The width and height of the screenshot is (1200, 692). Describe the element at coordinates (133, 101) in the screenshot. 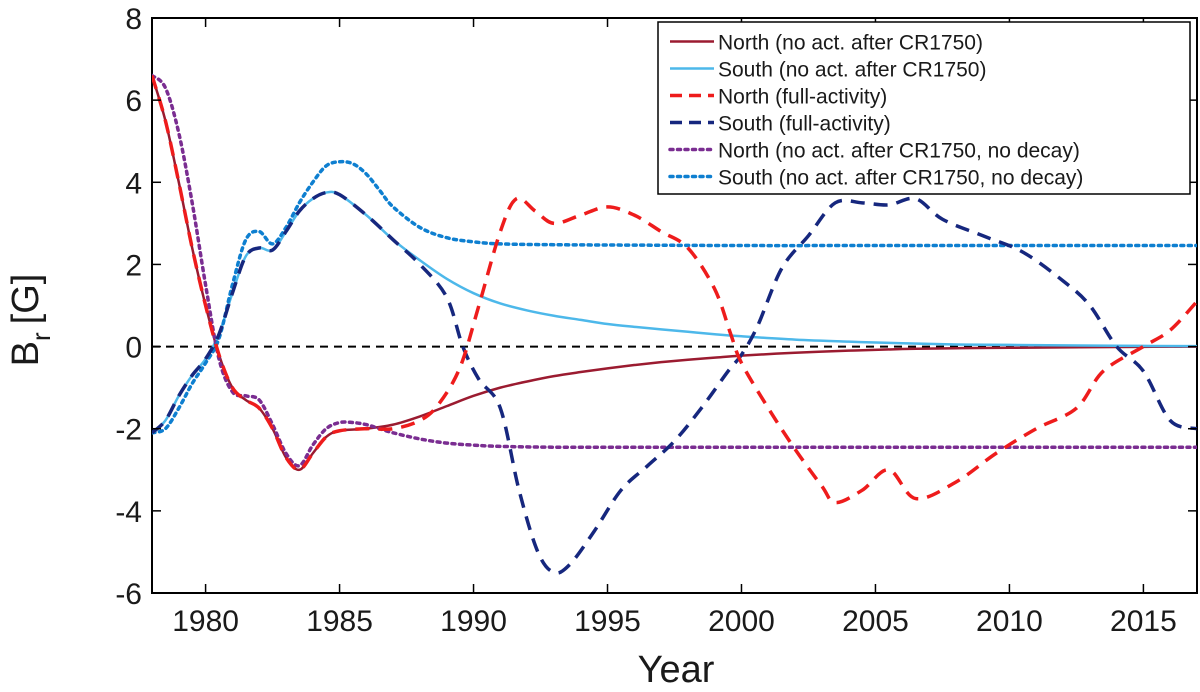

I see `y-tick-label: 6` at that location.